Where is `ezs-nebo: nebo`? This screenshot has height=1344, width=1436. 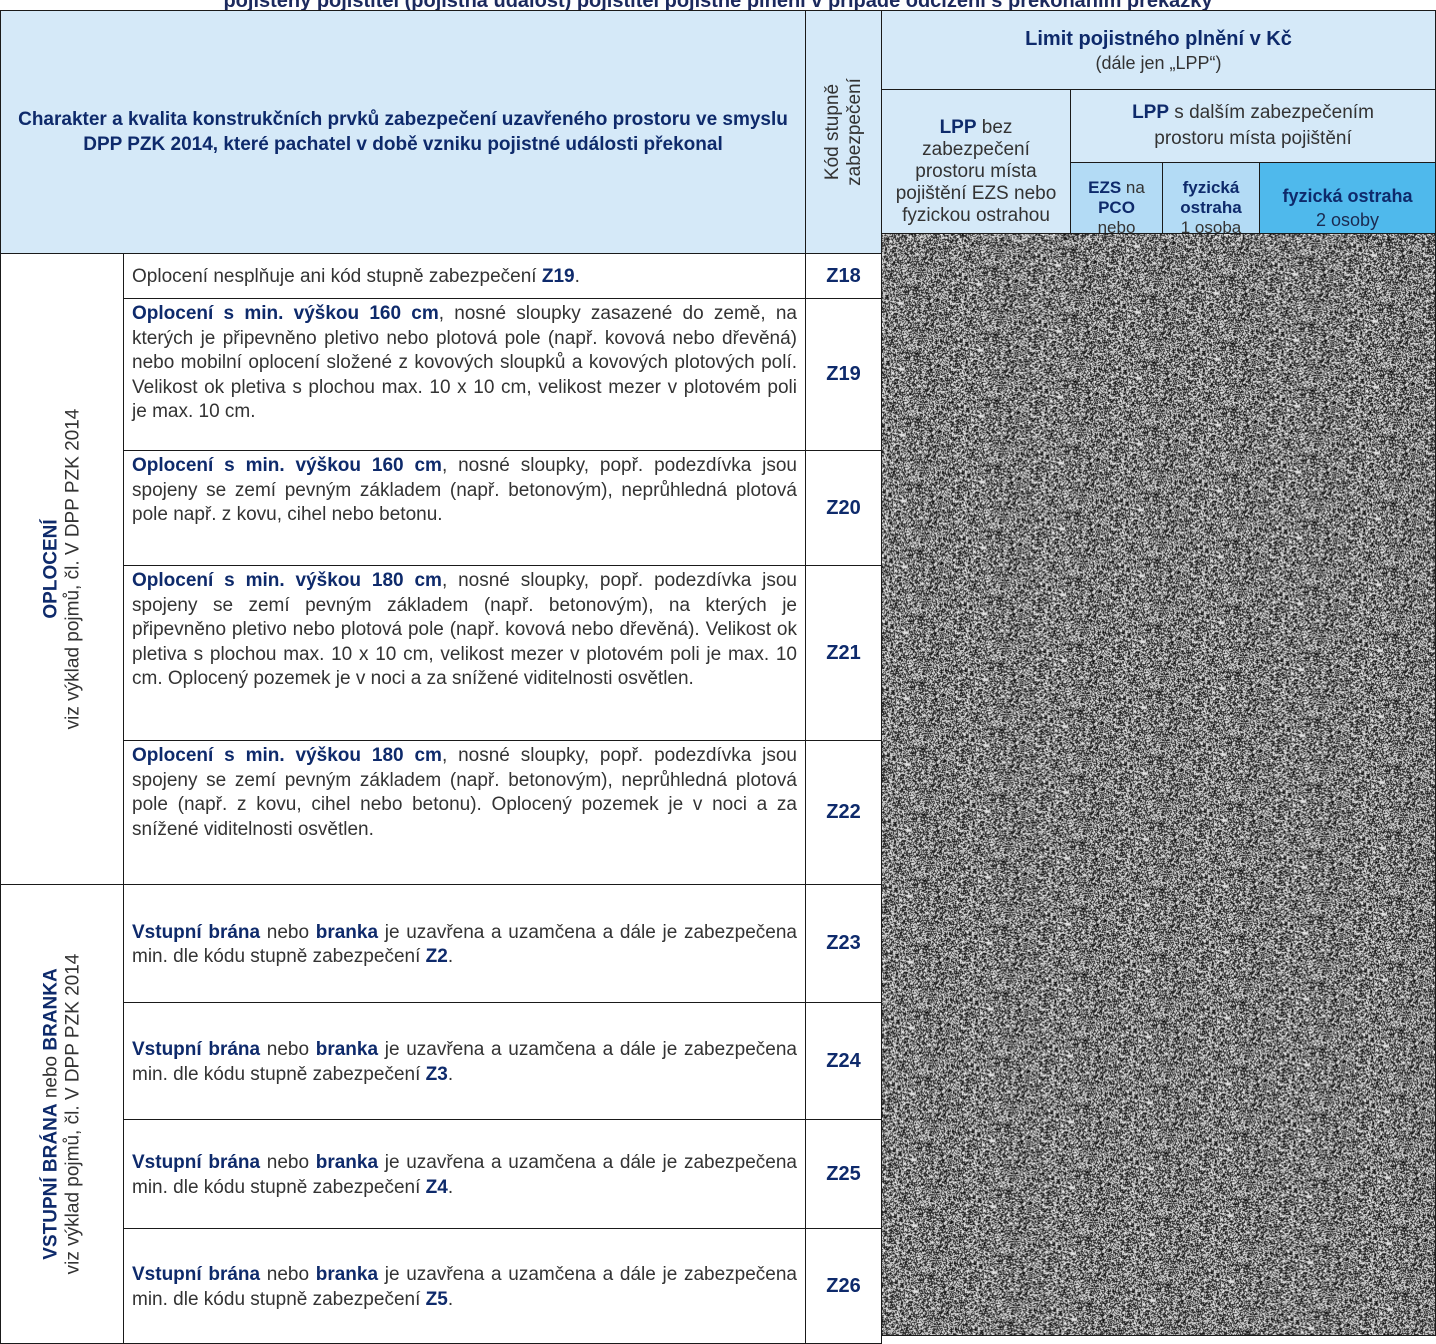
ezs-nebo: nebo is located at coordinates (1116, 227).